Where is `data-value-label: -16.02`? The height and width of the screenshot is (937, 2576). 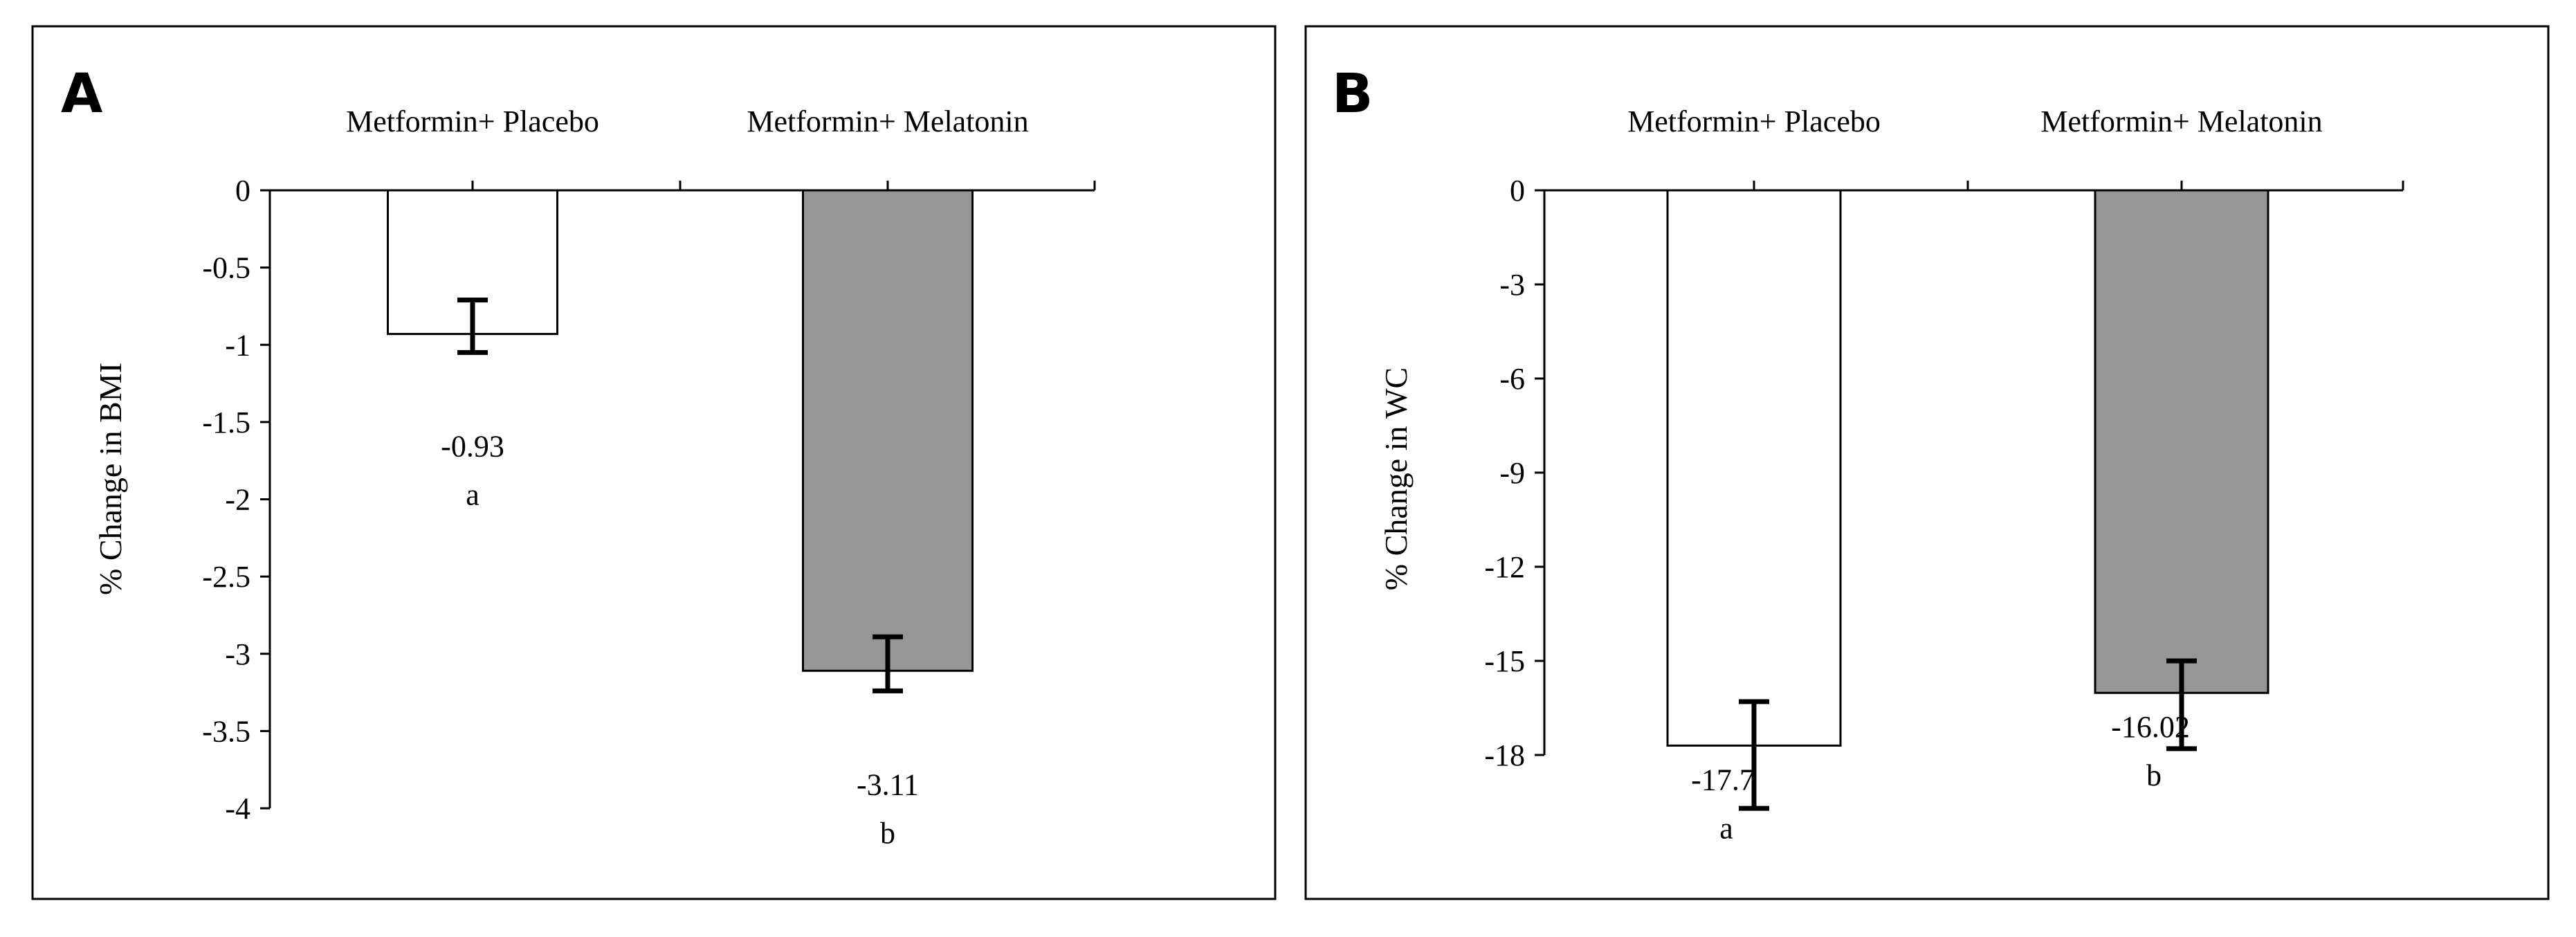
data-value-label: -16.02 is located at coordinates (2151, 727).